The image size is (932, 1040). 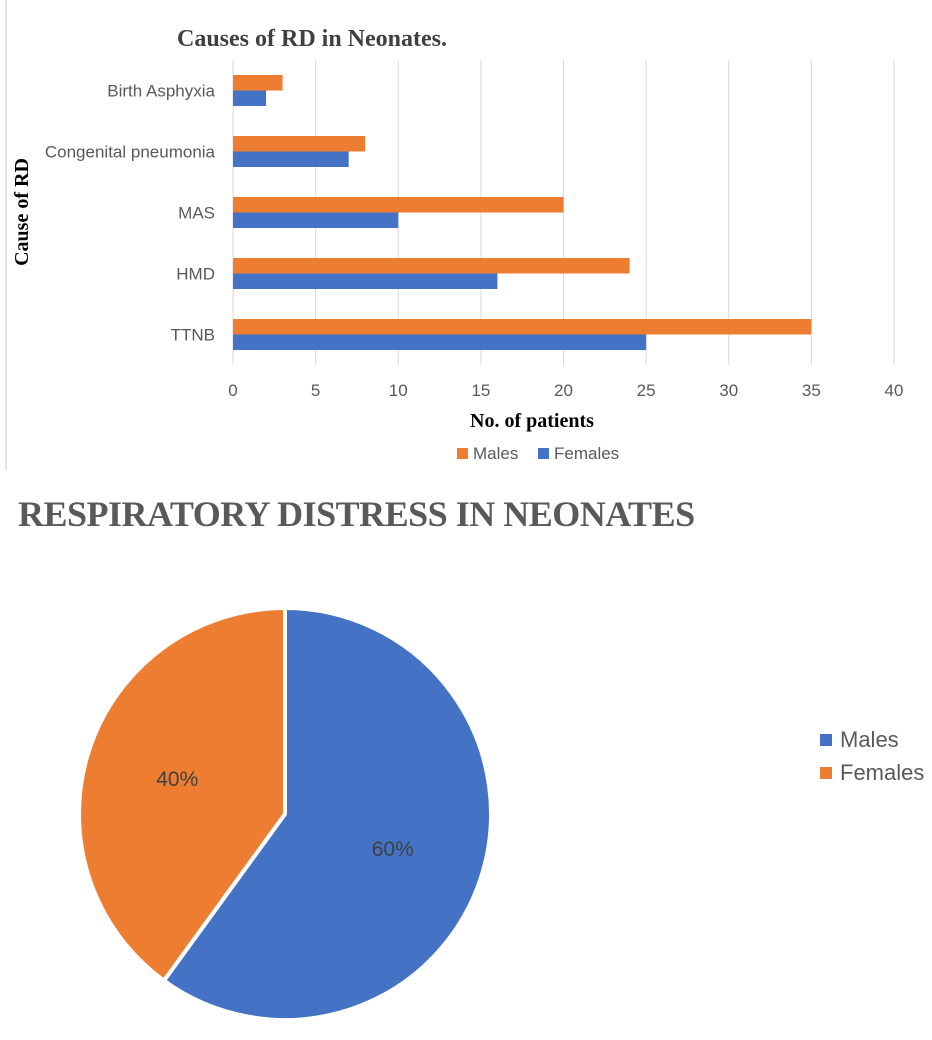 What do you see at coordinates (495, 453) in the screenshot?
I see `legend-label-males: Males` at bounding box center [495, 453].